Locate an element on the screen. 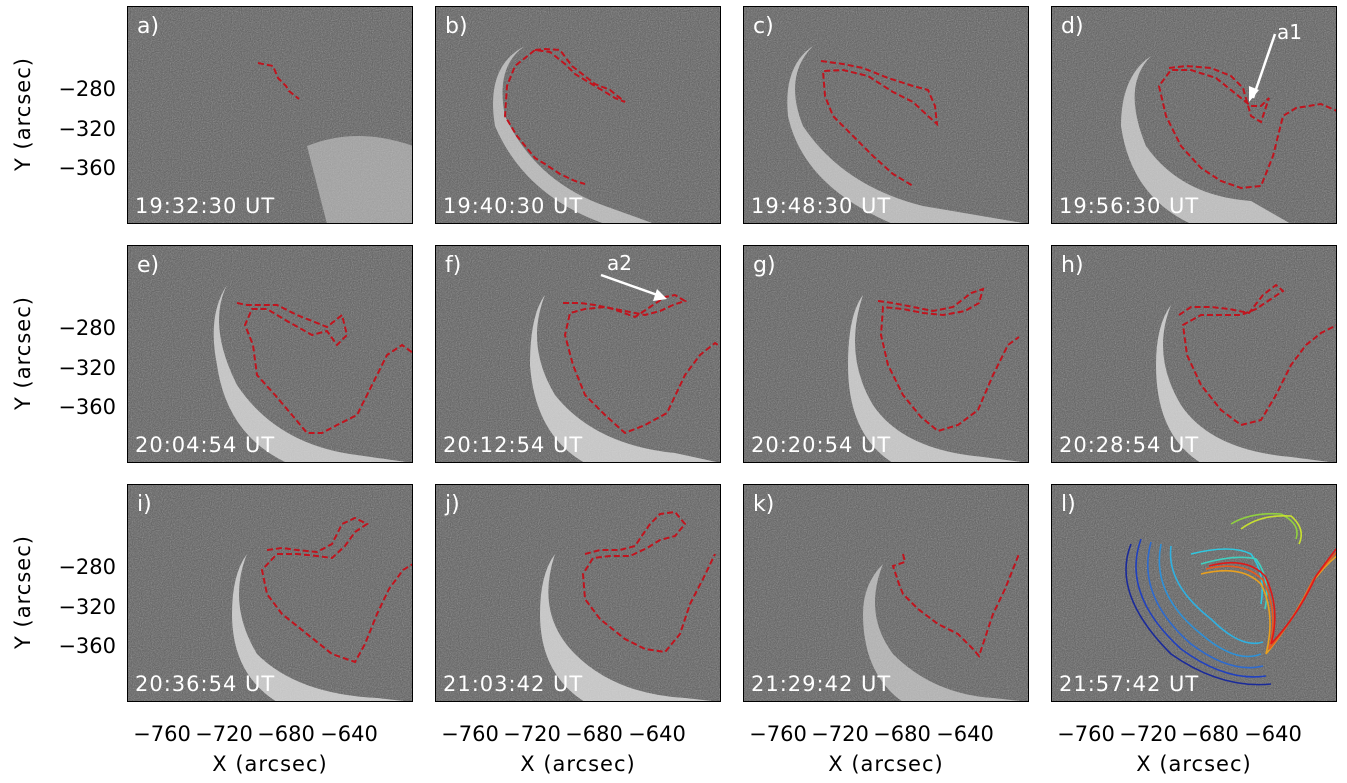 Image resolution: width=1347 pixels, height=783 pixels. panel-g: g) 20:20:54 UT is located at coordinates (886, 354).